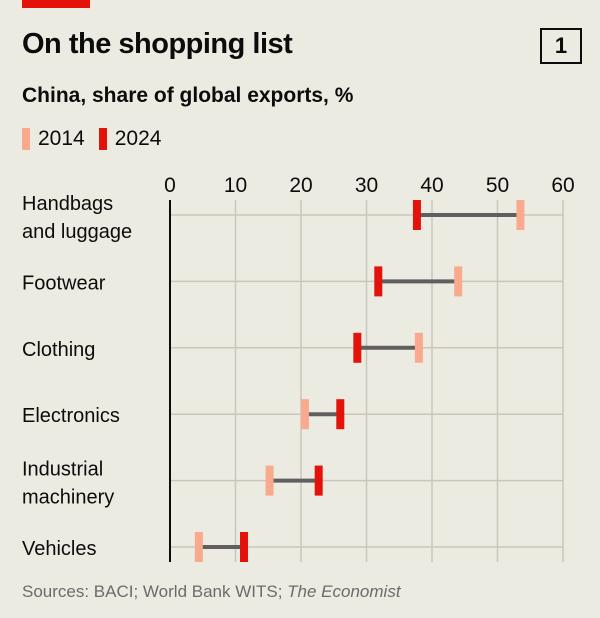 This screenshot has height=618, width=600. What do you see at coordinates (102, 139) in the screenshot?
I see `legend-swatch-2024` at bounding box center [102, 139].